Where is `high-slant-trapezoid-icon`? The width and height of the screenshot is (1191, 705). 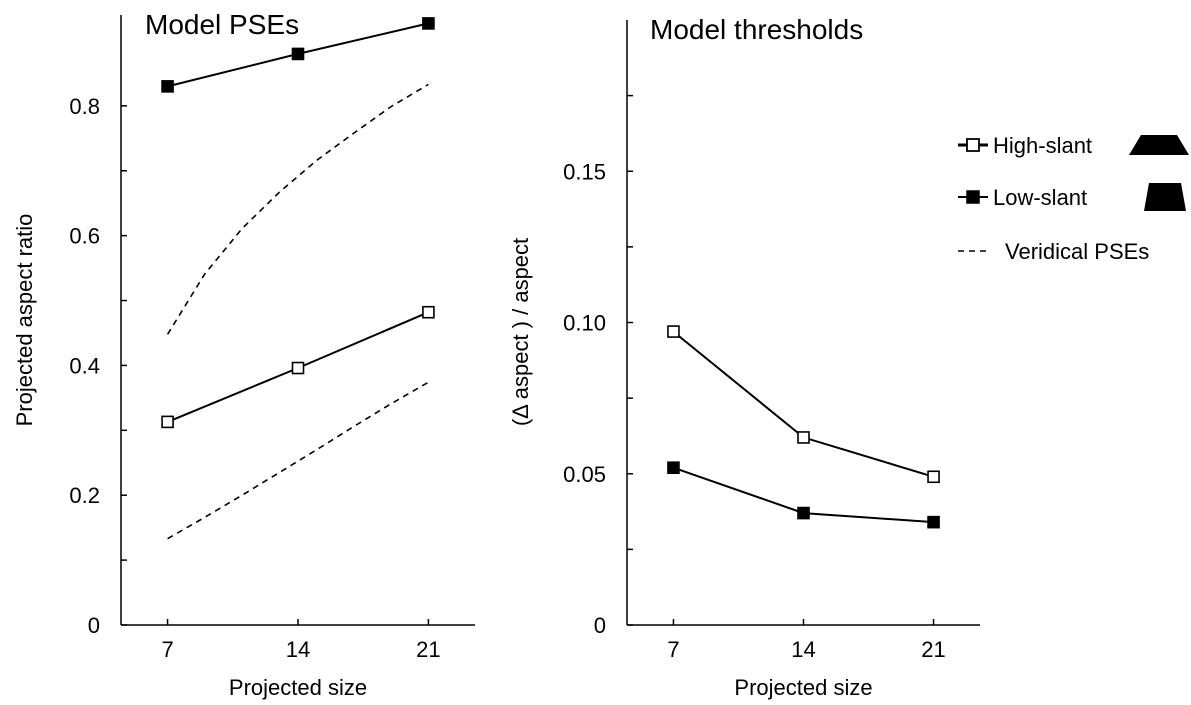 high-slant-trapezoid-icon is located at coordinates (1159, 145).